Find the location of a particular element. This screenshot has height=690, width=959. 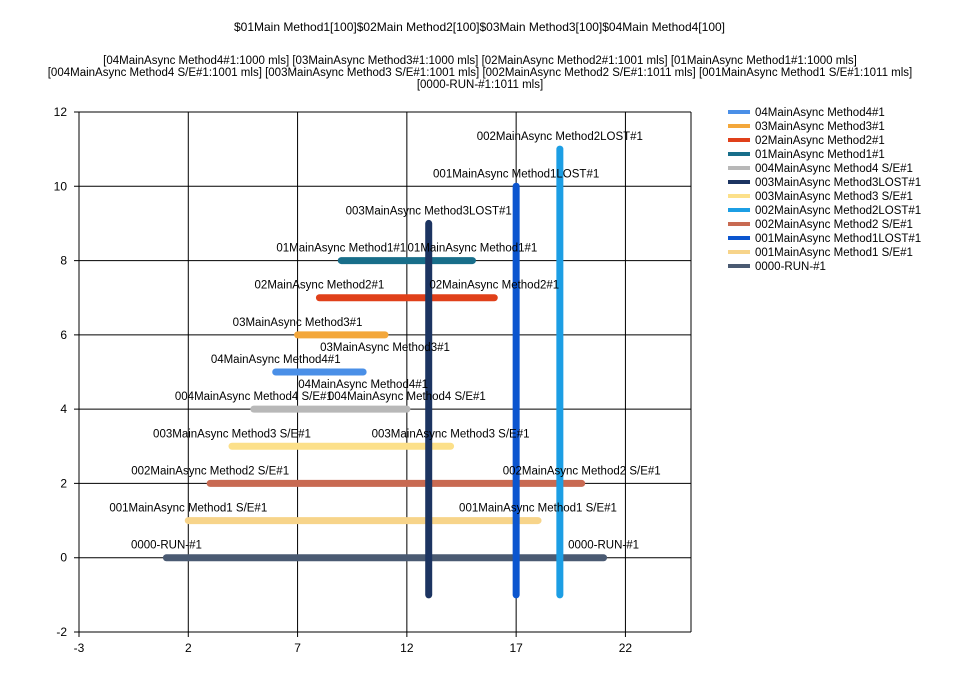

y-tick-label: 12 is located at coordinates (61, 112).